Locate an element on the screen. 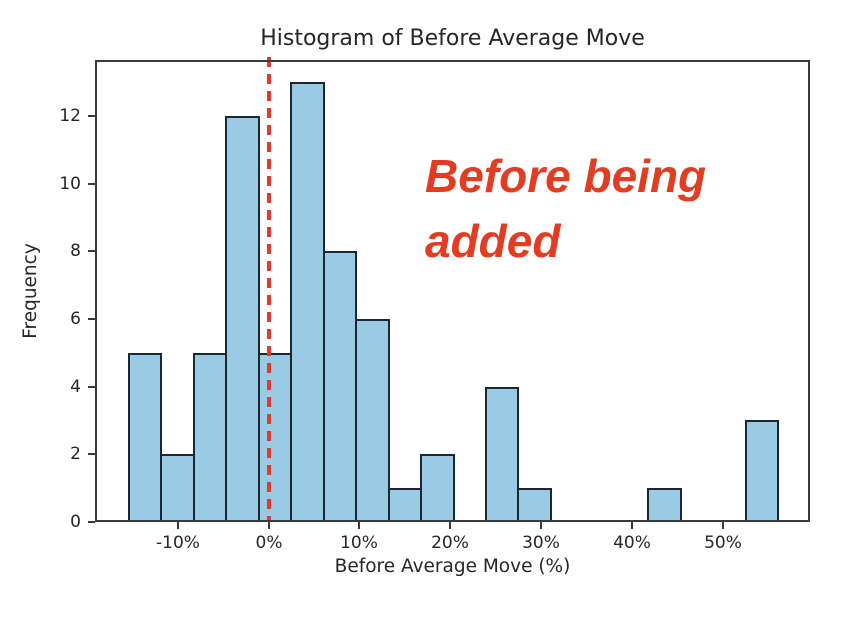  chart-title: Histogram of Before Average Move is located at coordinates (452, 38).